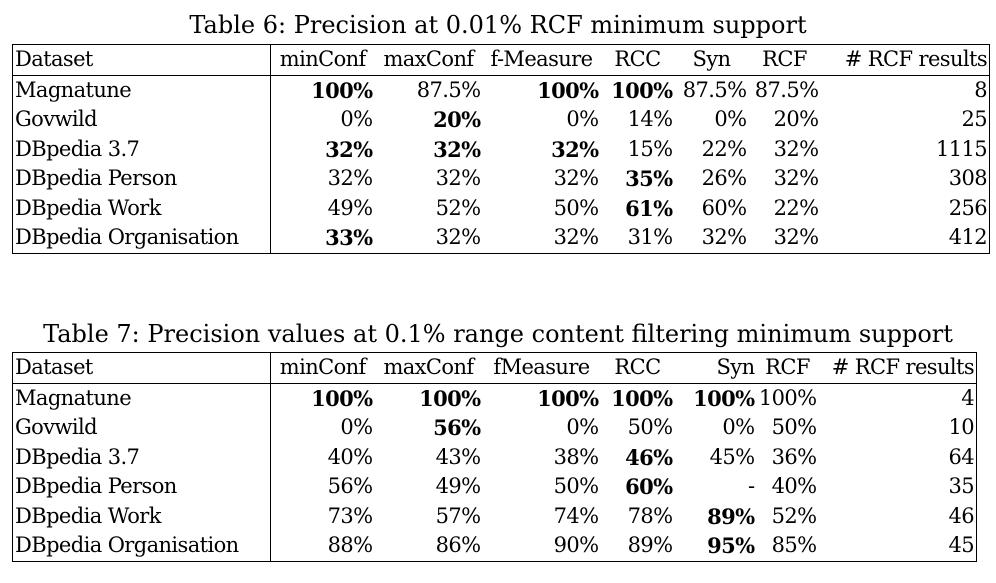 The width and height of the screenshot is (996, 583). Describe the element at coordinates (650, 148) in the screenshot. I see `cell-rcc: 15%` at that location.